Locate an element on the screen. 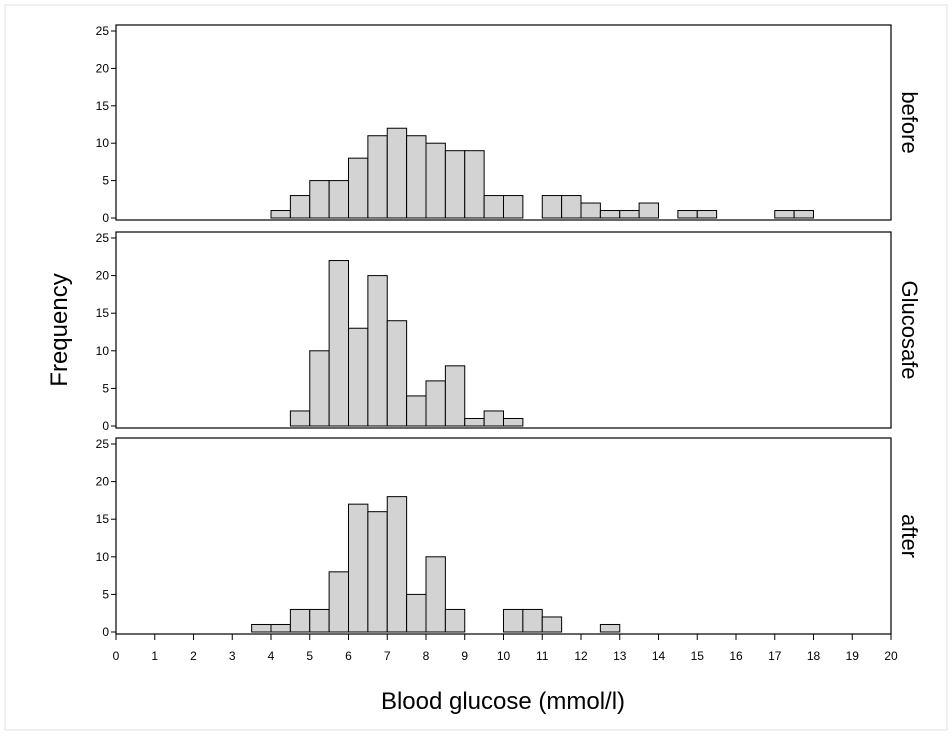 The width and height of the screenshot is (952, 740). x-tick-label: 4 is located at coordinates (271, 656).